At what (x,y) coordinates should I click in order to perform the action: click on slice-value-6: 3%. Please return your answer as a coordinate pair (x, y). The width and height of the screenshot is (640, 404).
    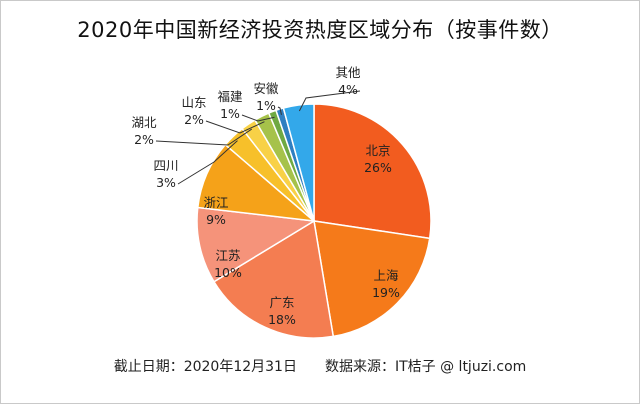
    Looking at the image, I should click on (166, 182).